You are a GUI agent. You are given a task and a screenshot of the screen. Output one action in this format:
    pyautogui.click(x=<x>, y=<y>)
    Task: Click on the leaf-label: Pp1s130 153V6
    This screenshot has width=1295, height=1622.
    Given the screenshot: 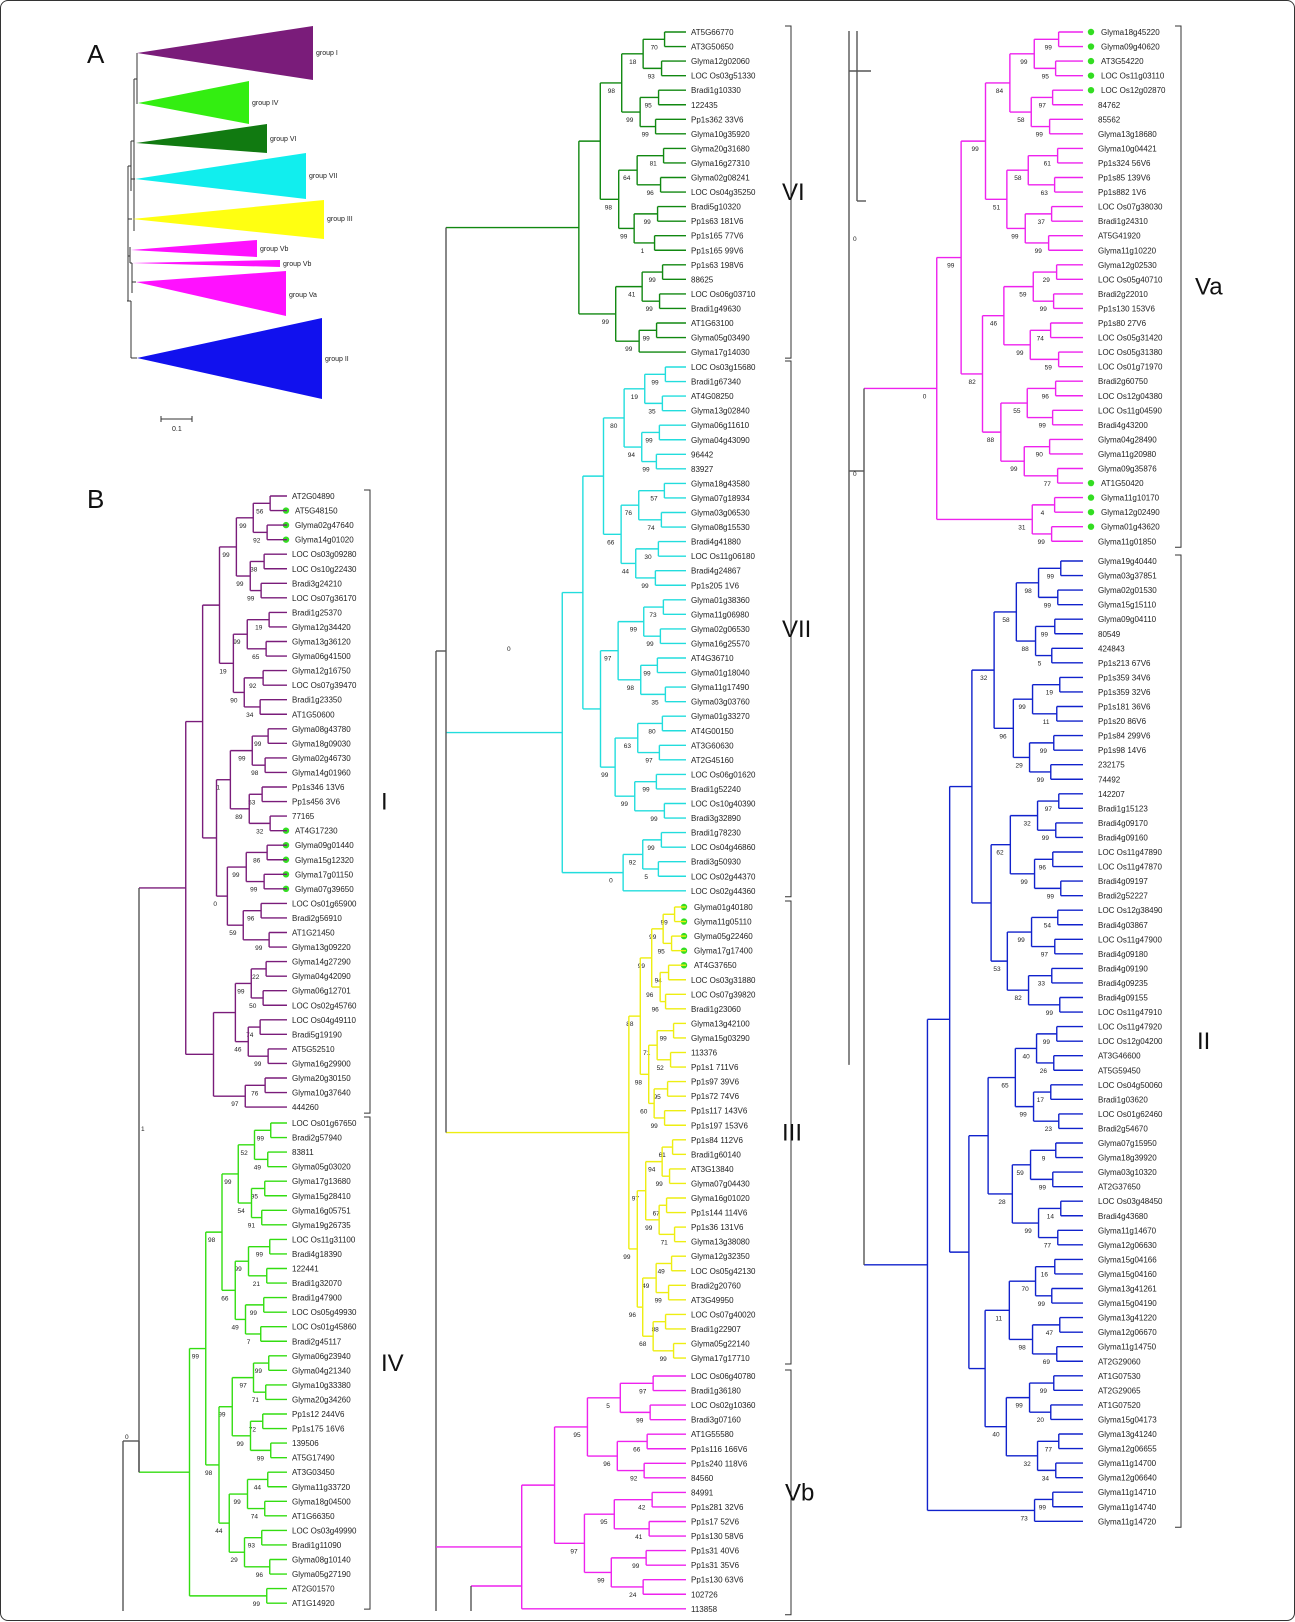 What is the action you would take?
    pyautogui.click(x=1126, y=308)
    